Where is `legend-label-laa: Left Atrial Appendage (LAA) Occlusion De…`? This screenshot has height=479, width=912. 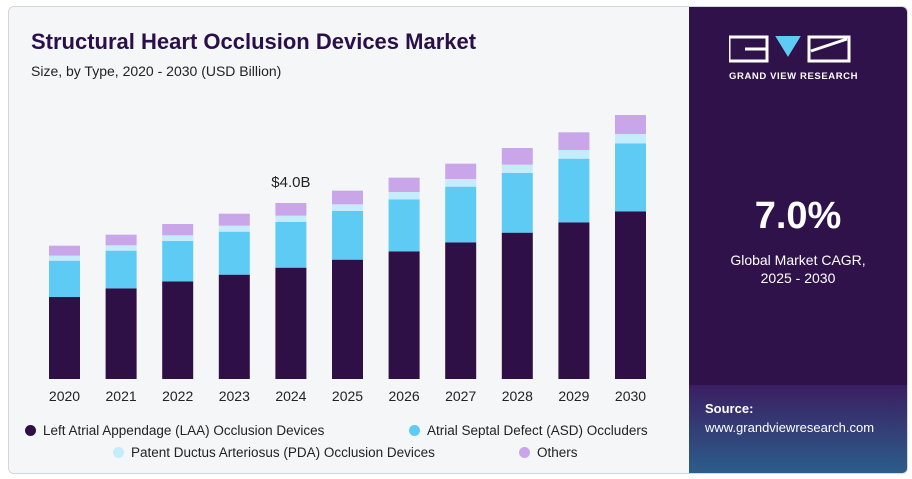
legend-label-laa: Left Atrial Appendage (LAA) Occlusion De… is located at coordinates (184, 430).